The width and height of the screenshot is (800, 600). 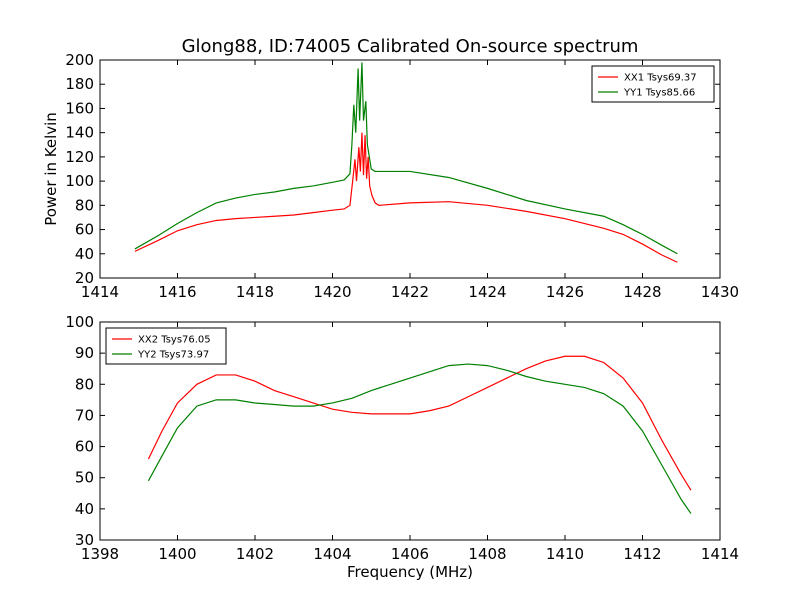 I want to click on y-tick-label: 120, so click(x=79, y=157).